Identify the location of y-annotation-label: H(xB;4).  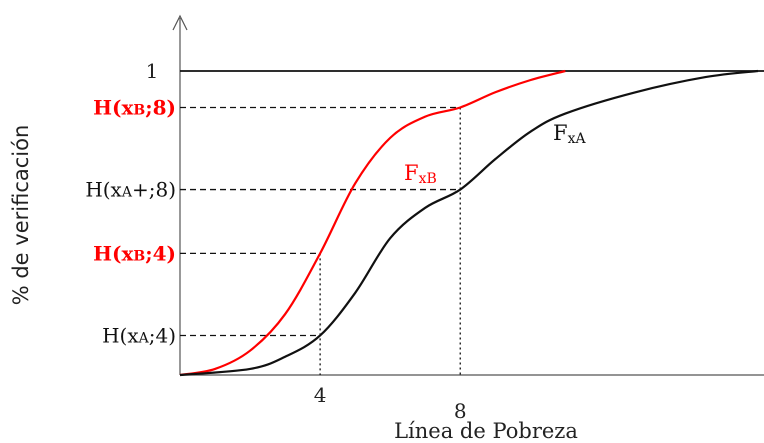
(134, 253).